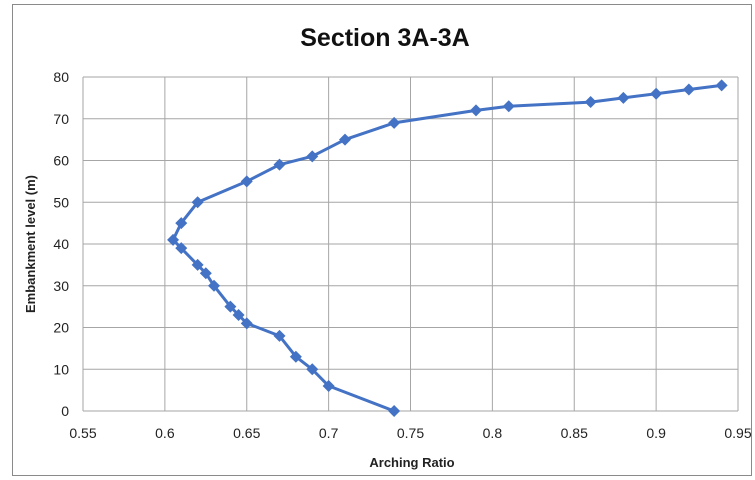  I want to click on y-tick-label: 20, so click(61, 328).